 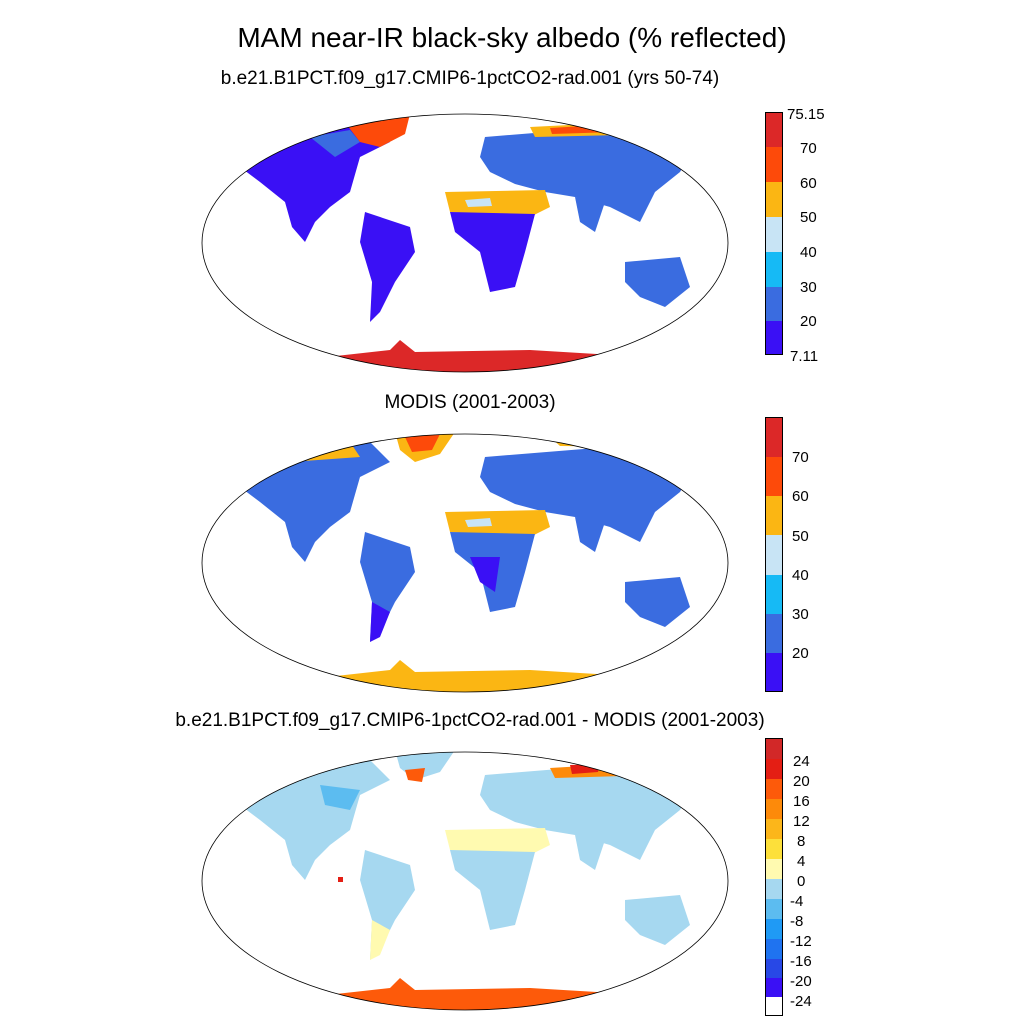 I want to click on panel3-tick: 0, so click(x=801, y=881).